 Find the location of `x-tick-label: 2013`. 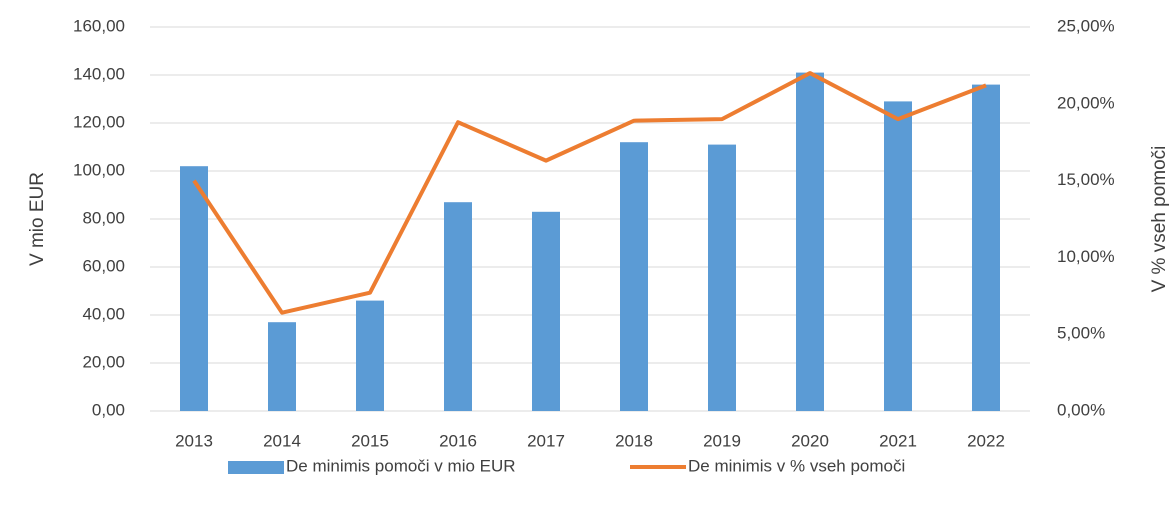

x-tick-label: 2013 is located at coordinates (194, 440).